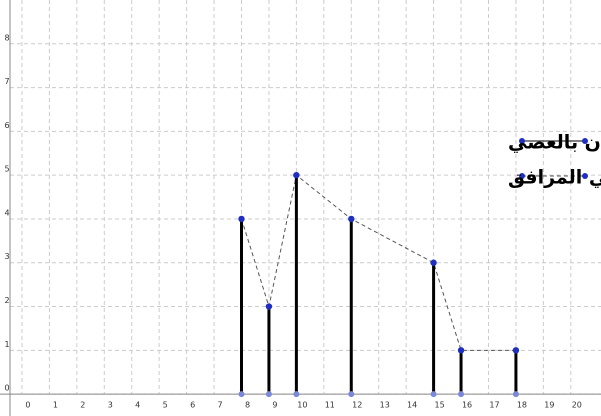 The image size is (601, 416). I want to click on x-tick-label: 18, so click(522, 405).